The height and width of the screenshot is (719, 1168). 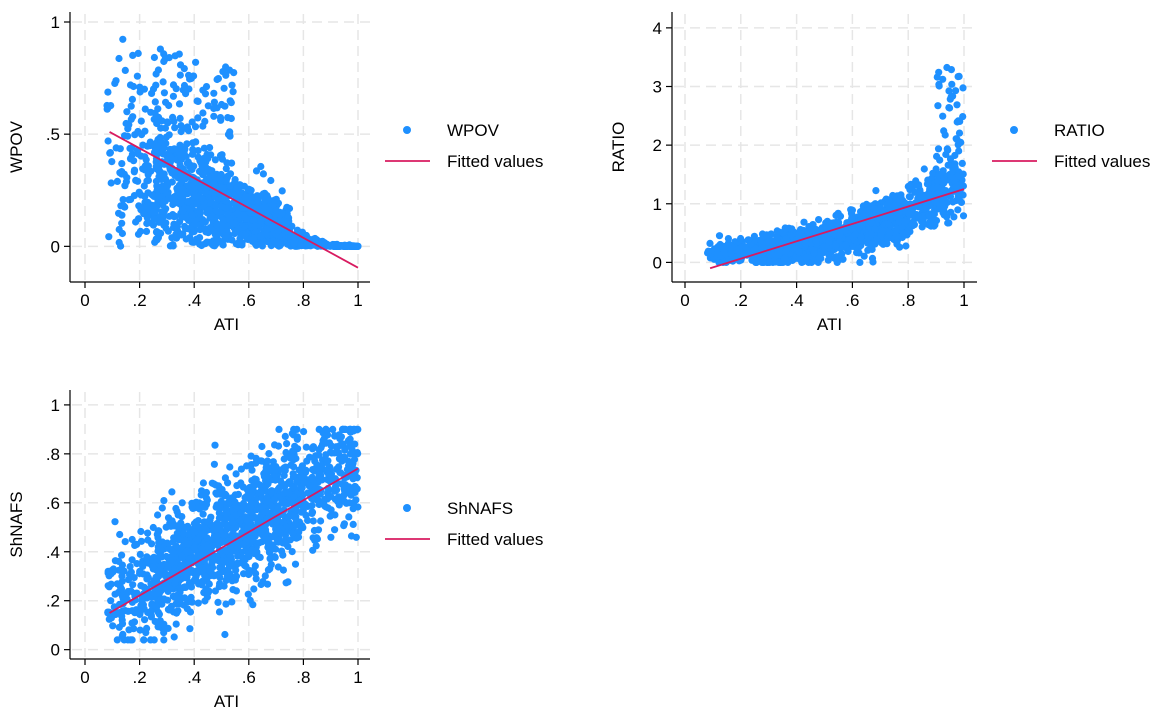 I want to click on x-axis-title: ATI, so click(x=829, y=324).